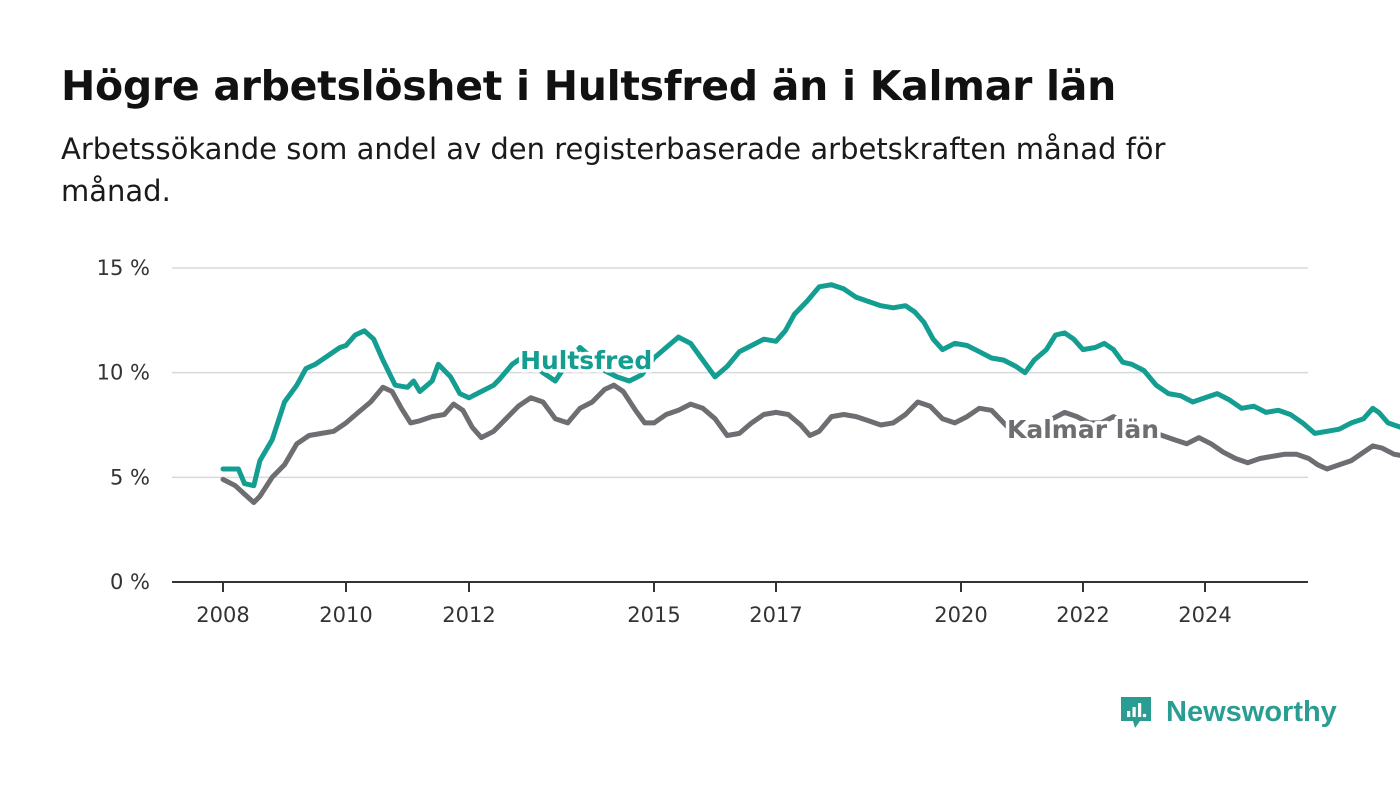 The height and width of the screenshot is (794, 1400). Describe the element at coordinates (713, 615) in the screenshot. I see `x-axis-labels: 2008 2010 2012 2015 2017 2020 2022 2024` at that location.